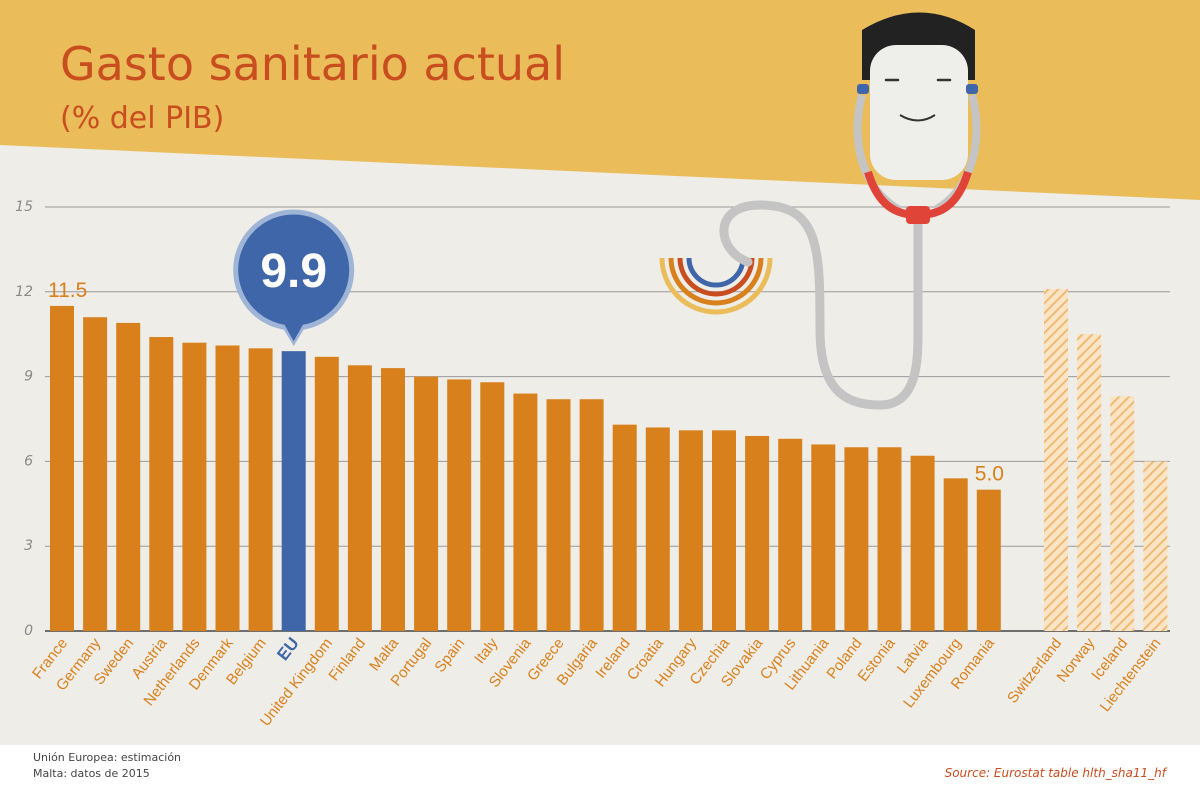  What do you see at coordinates (919, 112) in the screenshot?
I see `face-icon` at bounding box center [919, 112].